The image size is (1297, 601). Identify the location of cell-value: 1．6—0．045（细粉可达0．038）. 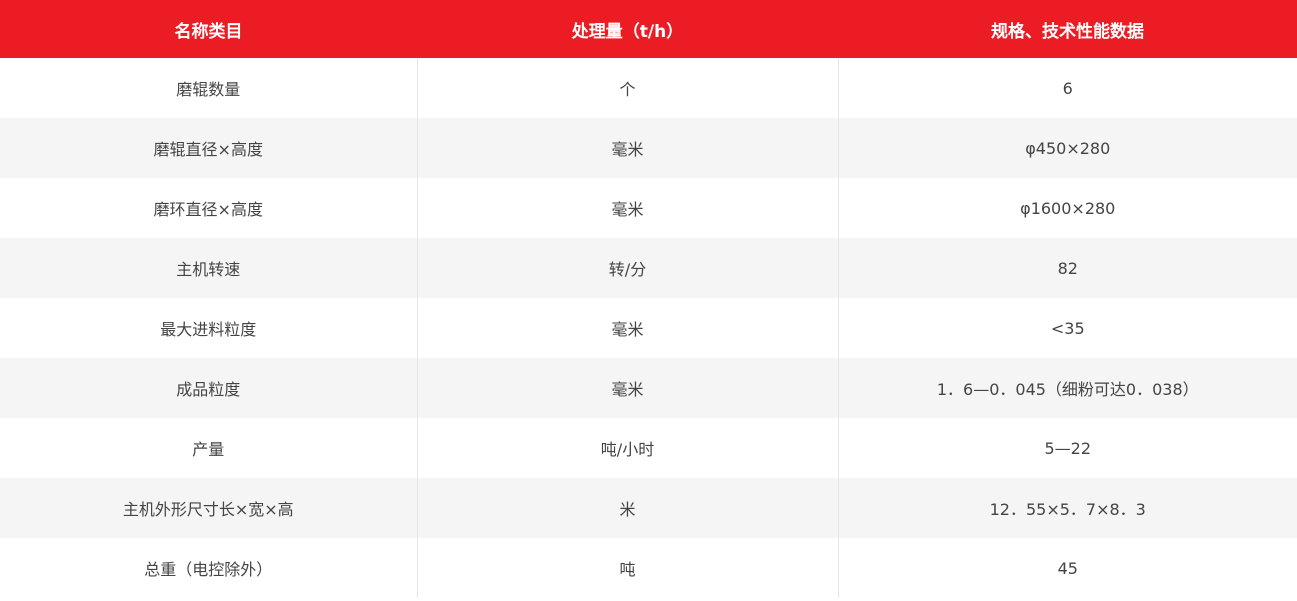
(1067, 388).